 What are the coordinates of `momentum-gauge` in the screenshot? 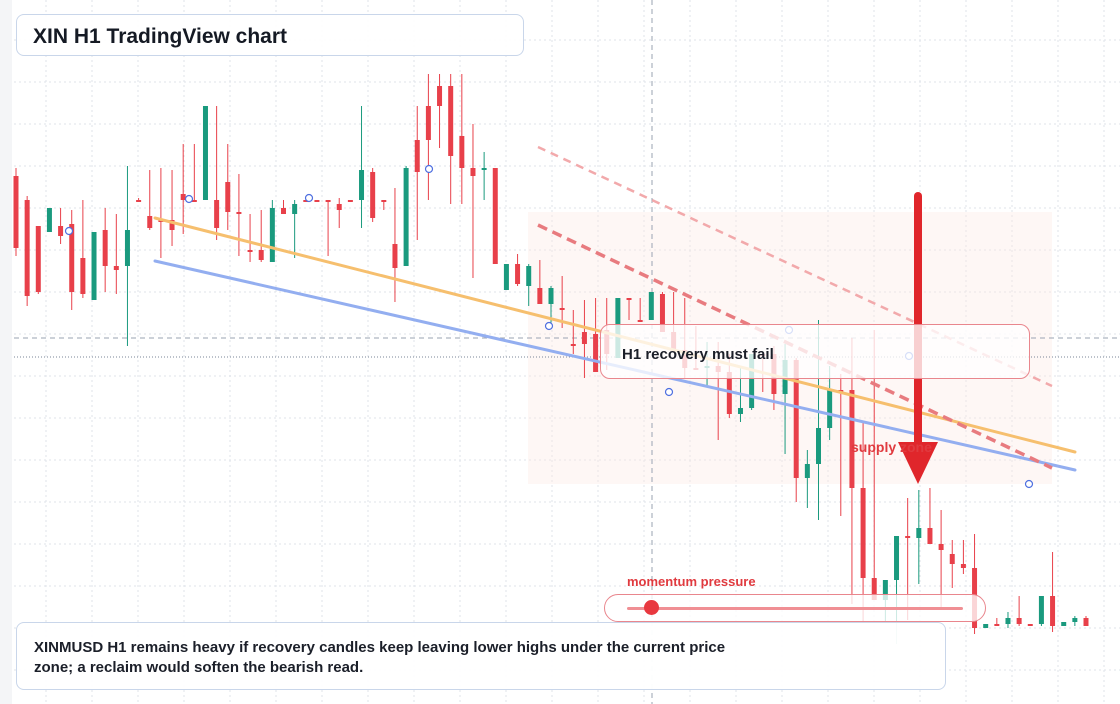 It's located at (795, 608).